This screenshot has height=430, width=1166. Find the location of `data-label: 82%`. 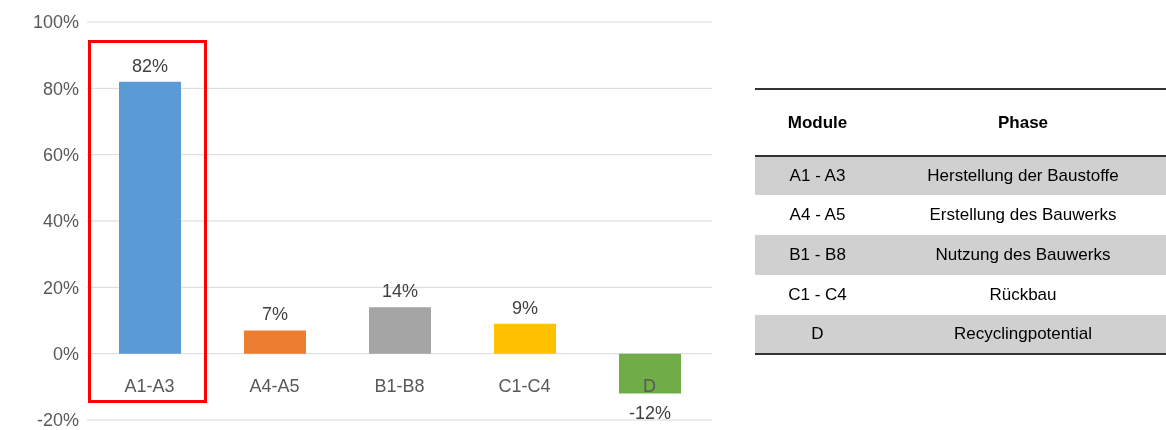

data-label: 82% is located at coordinates (150, 65).